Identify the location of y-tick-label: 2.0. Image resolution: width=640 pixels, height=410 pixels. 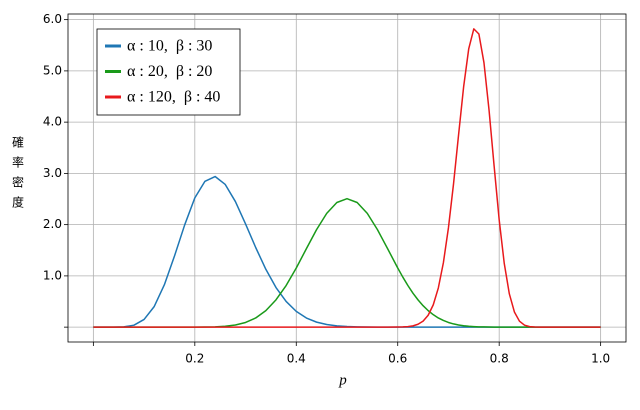
(52, 224).